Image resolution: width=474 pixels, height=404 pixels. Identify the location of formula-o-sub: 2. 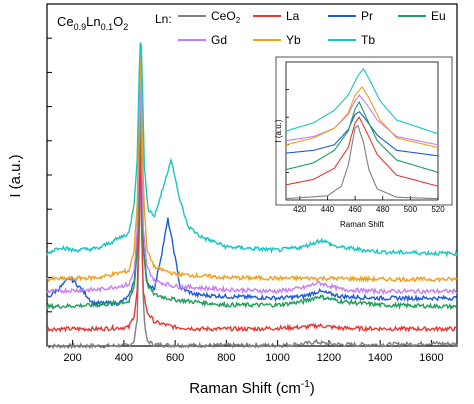
(125, 27).